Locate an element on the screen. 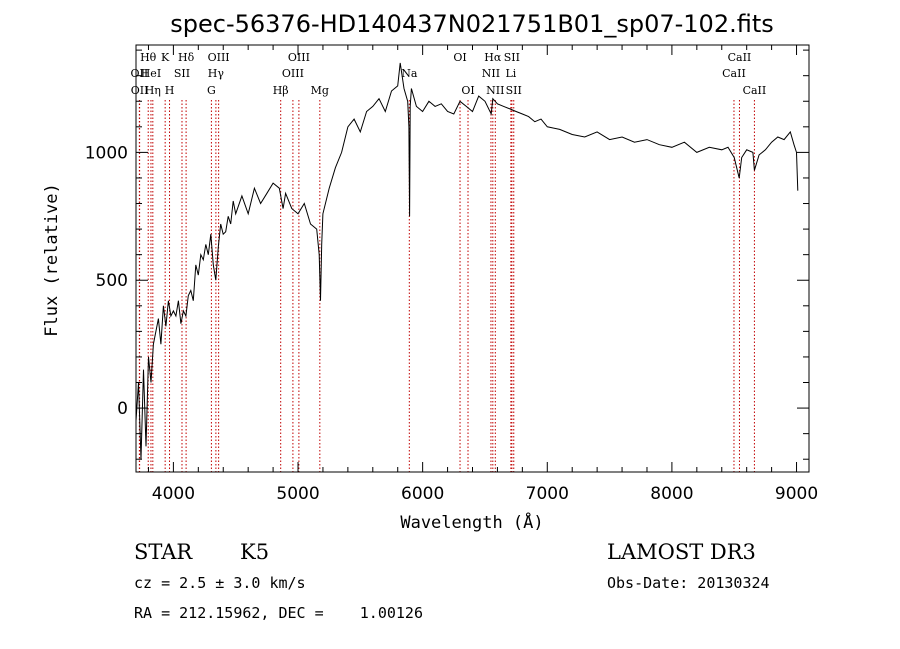  observation-date: Obs-Date: 20130324 is located at coordinates (688, 583).